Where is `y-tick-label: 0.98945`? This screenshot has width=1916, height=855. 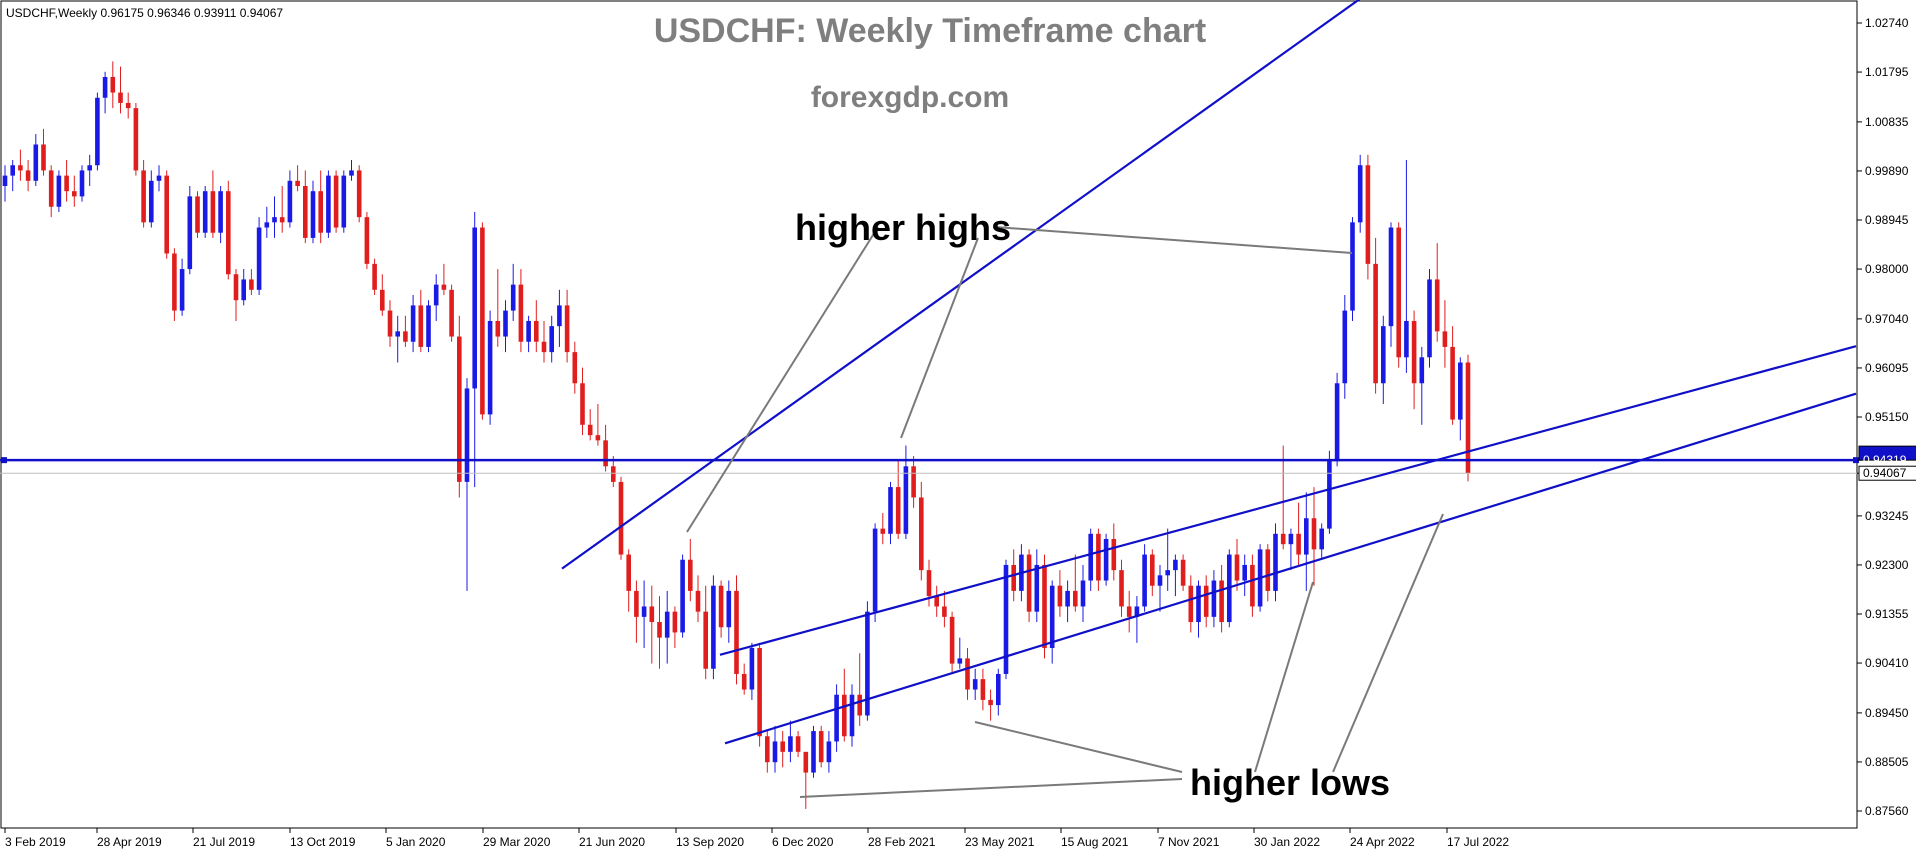
y-tick-label: 0.98945 is located at coordinates (1887, 220).